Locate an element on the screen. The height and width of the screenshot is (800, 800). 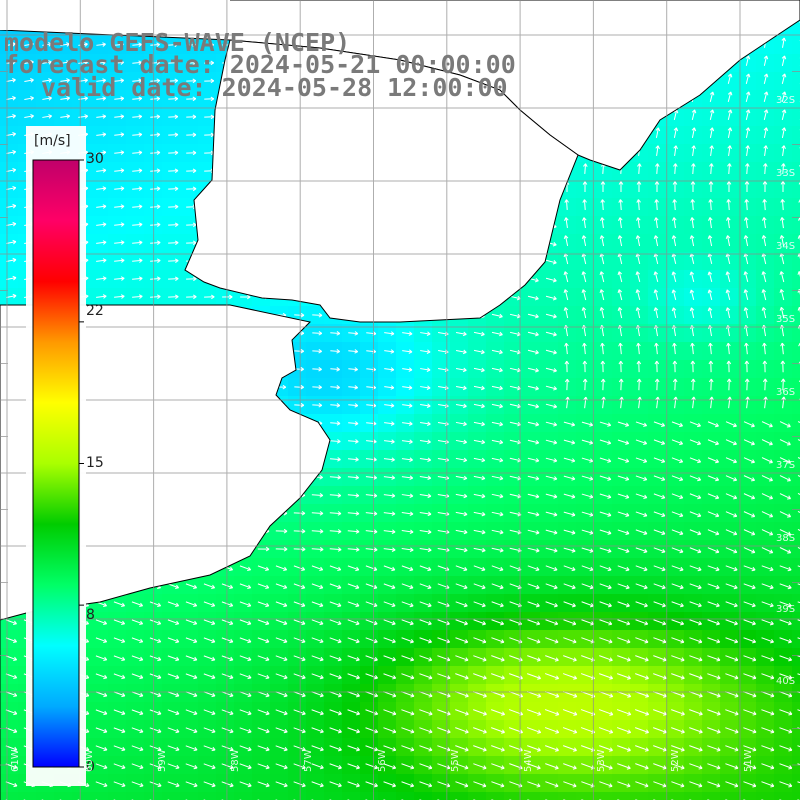
forecast-date: forecast date: 2024-05-21 00:00:00 is located at coordinates (260, 64).